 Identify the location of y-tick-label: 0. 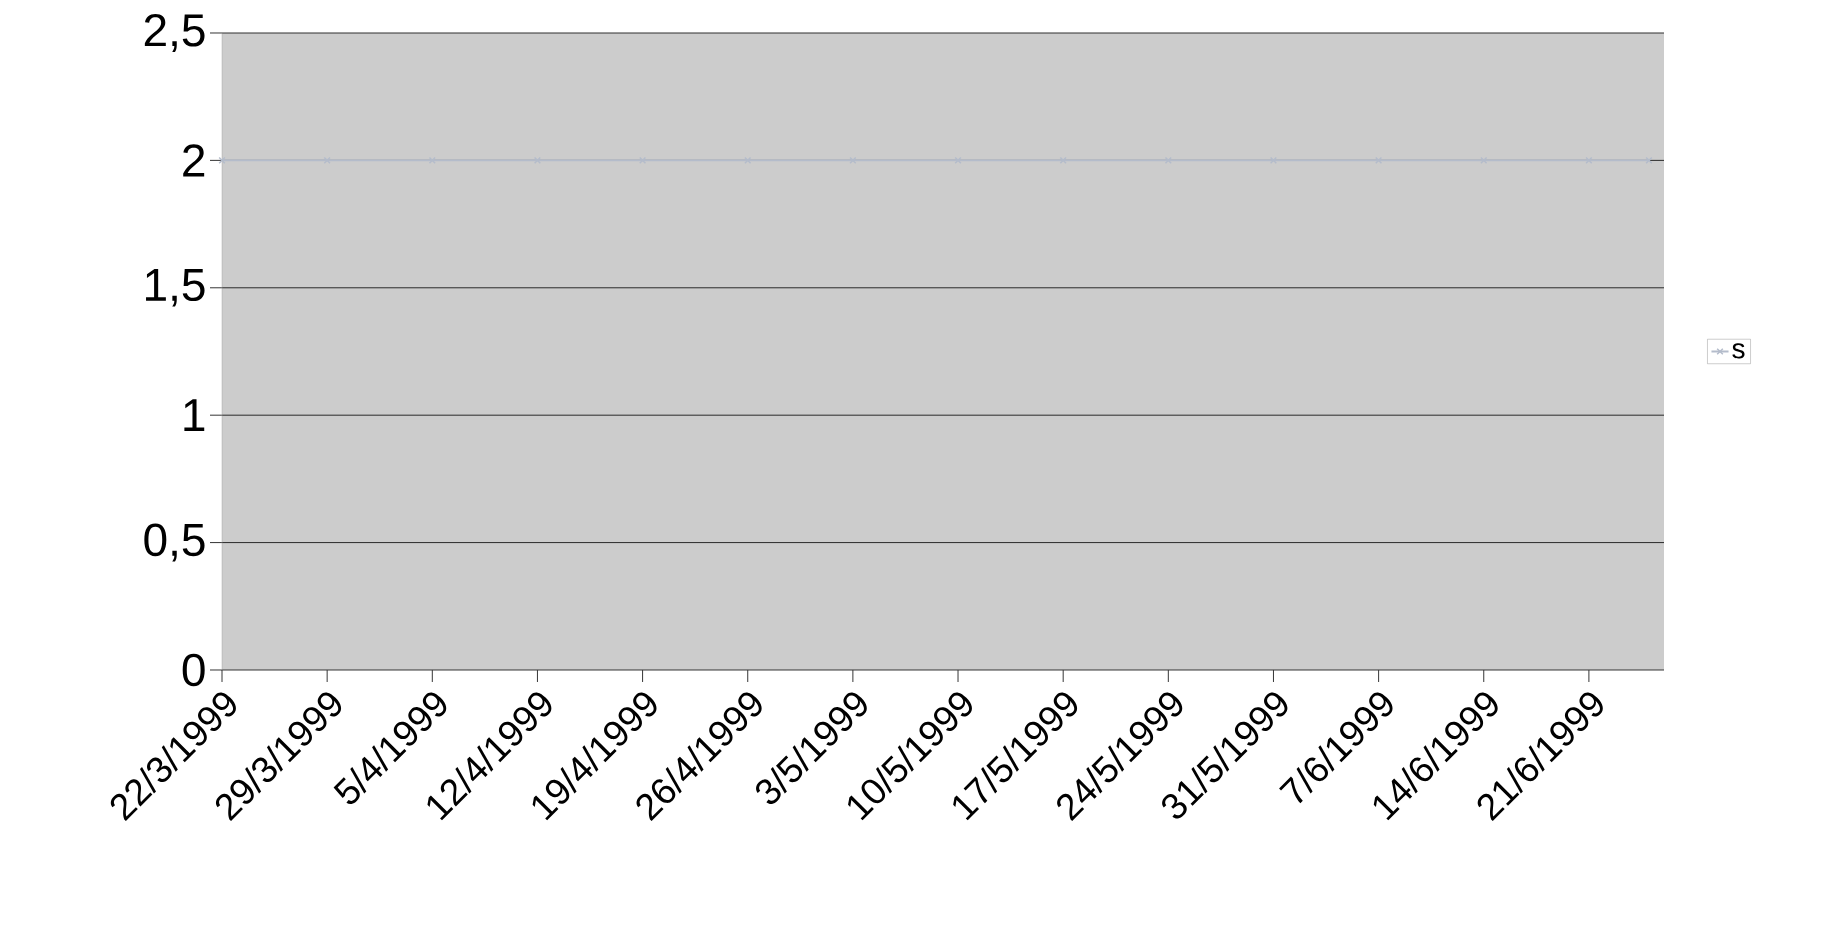
(193, 670).